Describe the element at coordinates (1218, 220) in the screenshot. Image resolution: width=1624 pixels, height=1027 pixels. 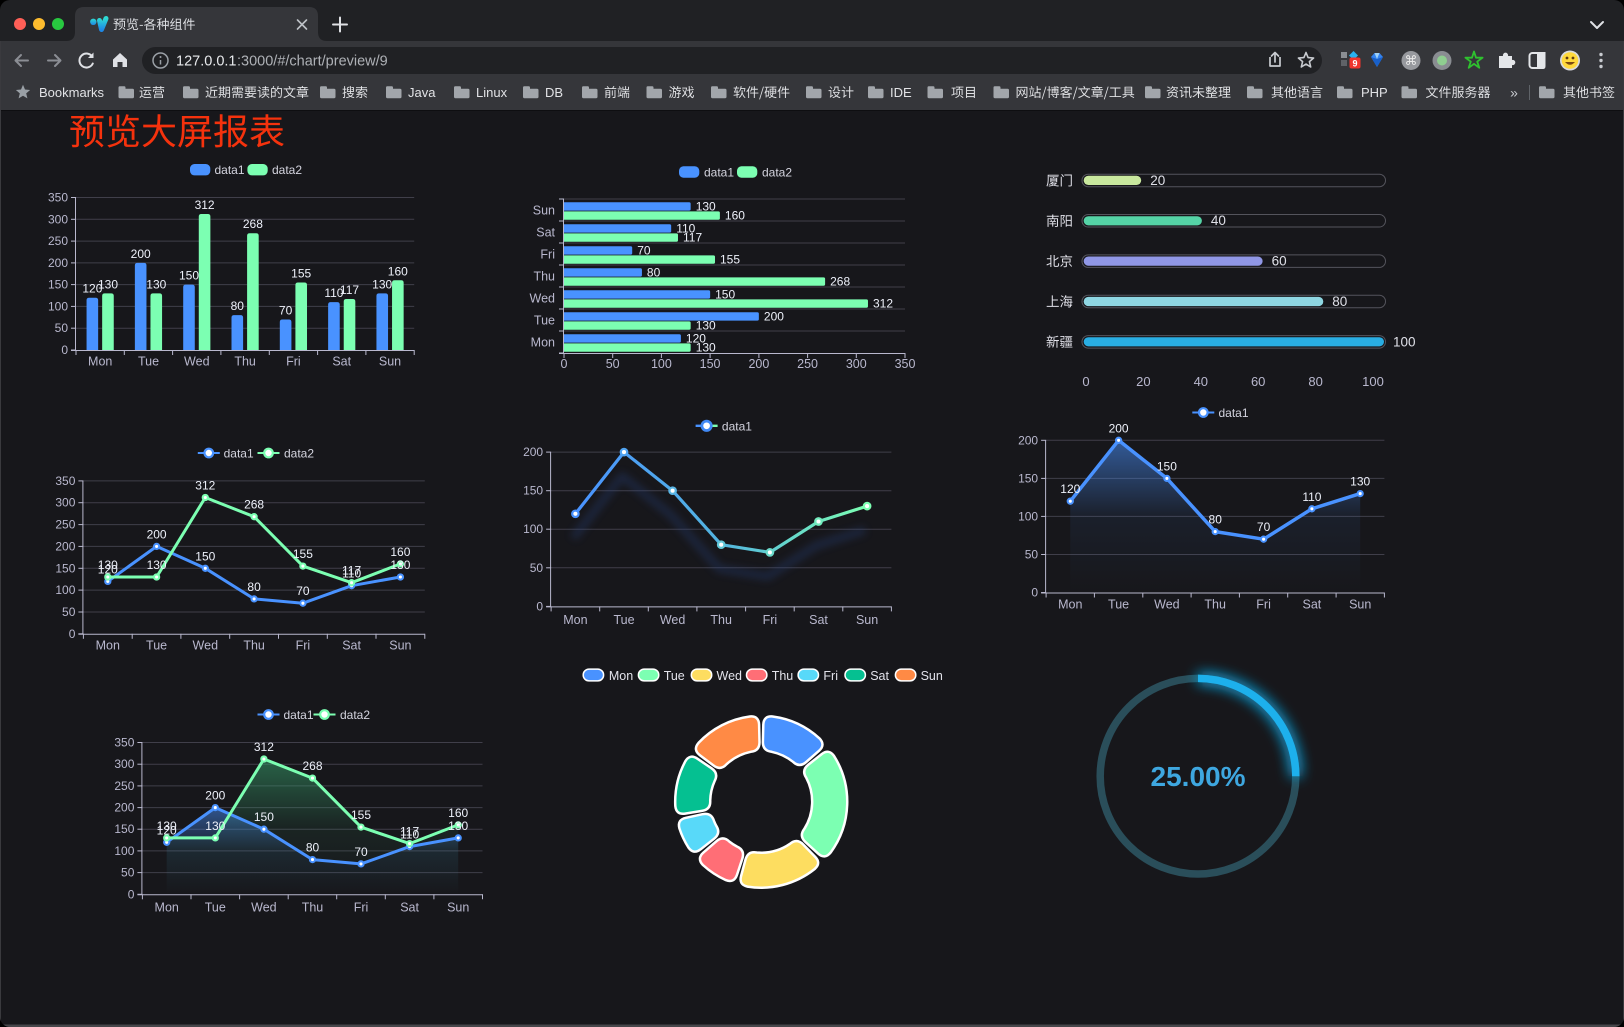
I see `svg-text: 40` at that location.